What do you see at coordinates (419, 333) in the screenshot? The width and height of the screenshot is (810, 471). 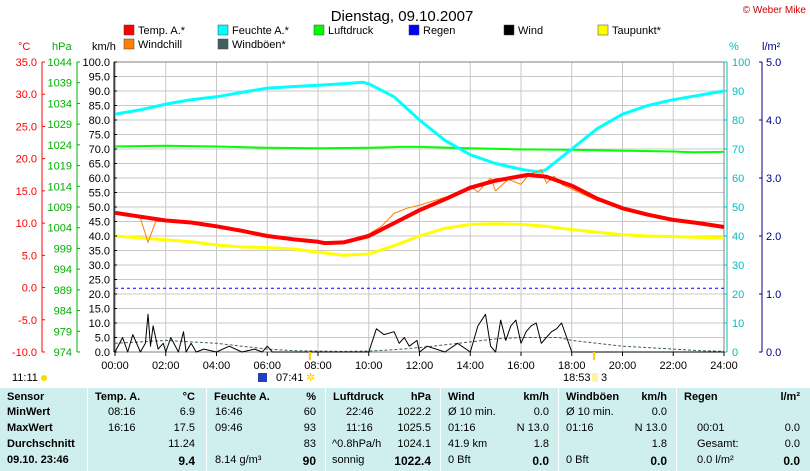 I see `series-line-wind` at bounding box center [419, 333].